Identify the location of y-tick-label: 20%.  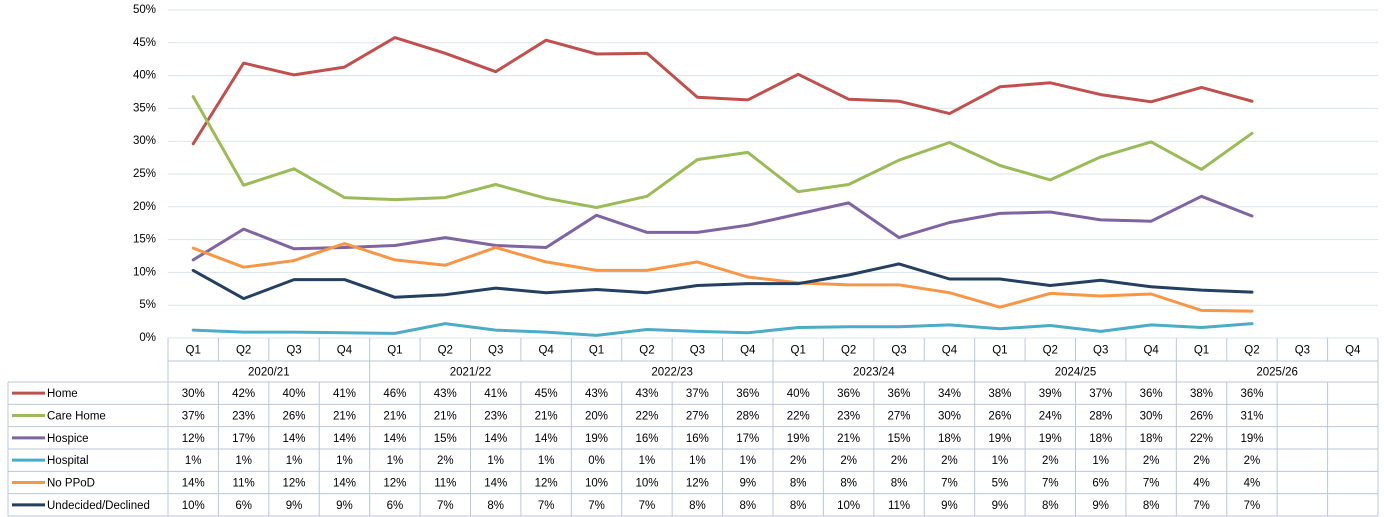
(144, 207).